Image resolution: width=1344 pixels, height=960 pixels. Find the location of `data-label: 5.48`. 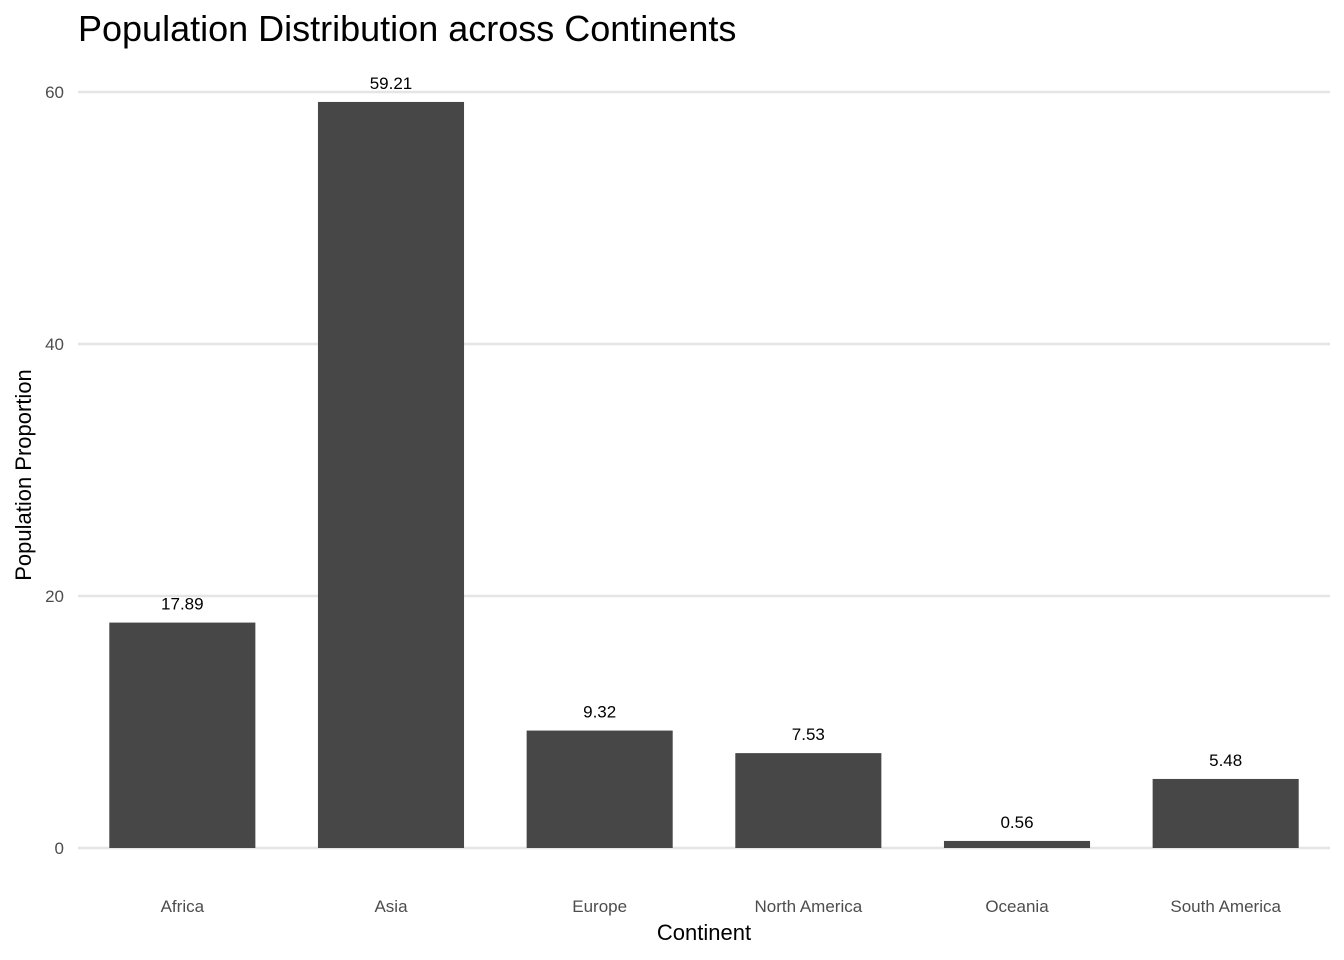

data-label: 5.48 is located at coordinates (1225, 760).